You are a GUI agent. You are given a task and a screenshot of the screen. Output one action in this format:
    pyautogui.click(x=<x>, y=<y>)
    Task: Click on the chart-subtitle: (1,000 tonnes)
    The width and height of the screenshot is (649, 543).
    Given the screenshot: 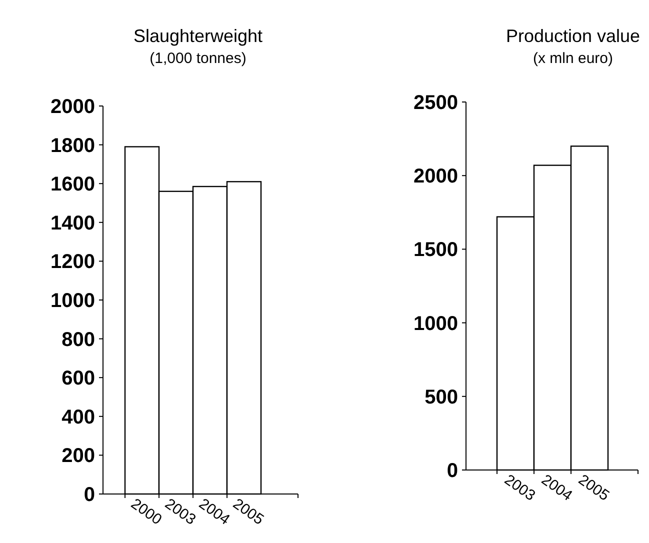 What is the action you would take?
    pyautogui.click(x=198, y=58)
    